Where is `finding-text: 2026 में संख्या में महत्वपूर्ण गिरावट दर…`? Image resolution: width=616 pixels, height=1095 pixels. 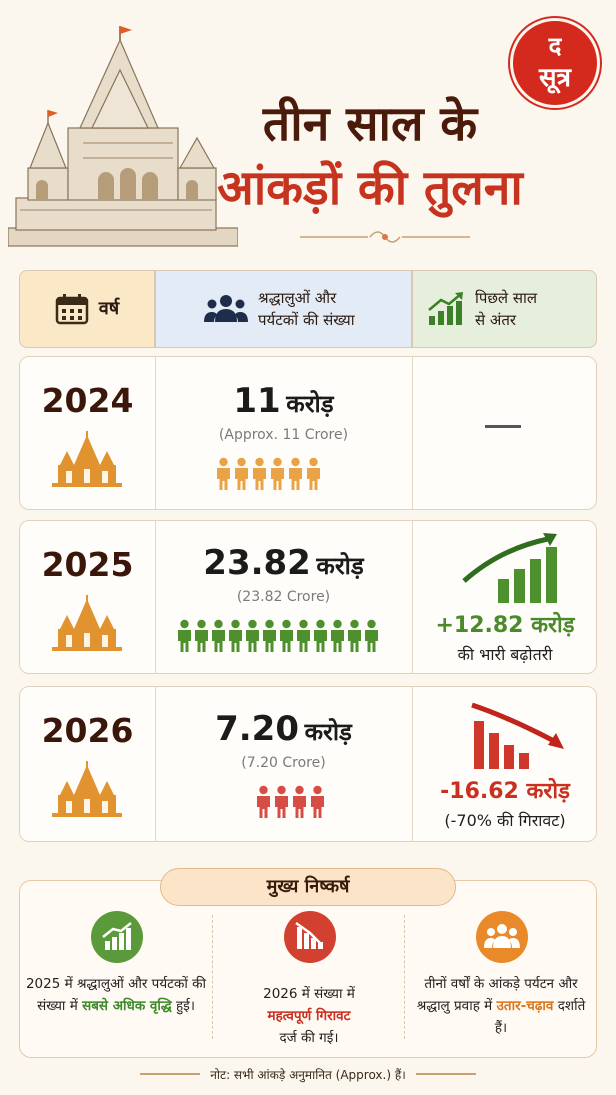
finding-text: 2026 में संख्या में महत्वपूर्ण गिरावट दर… is located at coordinates (309, 1016).